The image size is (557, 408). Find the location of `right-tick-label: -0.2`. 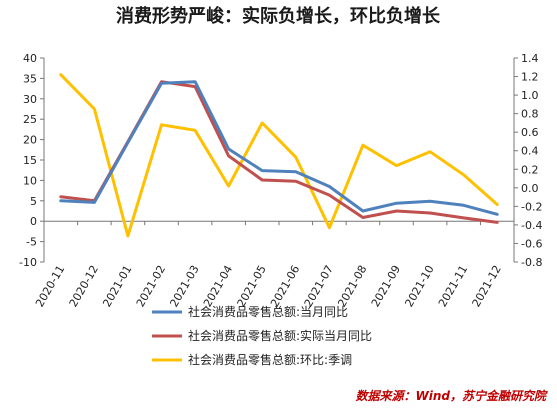

right-tick-label: -0.2 is located at coordinates (531, 206).